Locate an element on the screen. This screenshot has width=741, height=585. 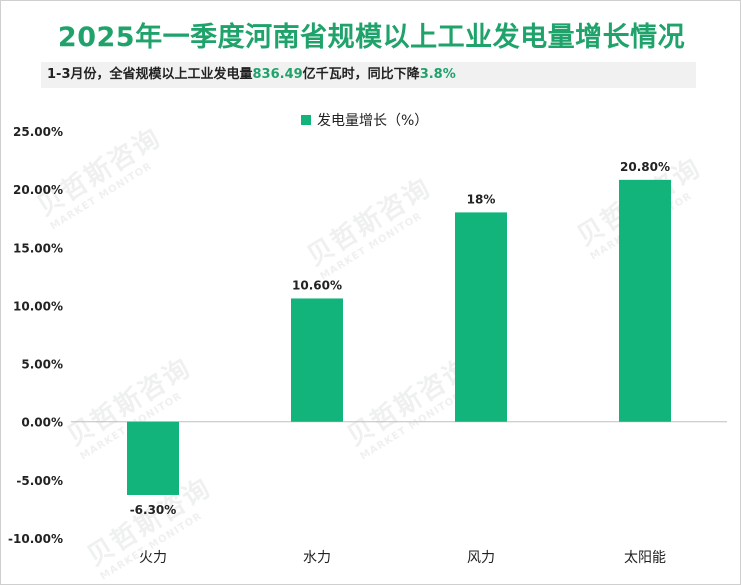
y-tick-label: -5.00% is located at coordinates (39, 481).